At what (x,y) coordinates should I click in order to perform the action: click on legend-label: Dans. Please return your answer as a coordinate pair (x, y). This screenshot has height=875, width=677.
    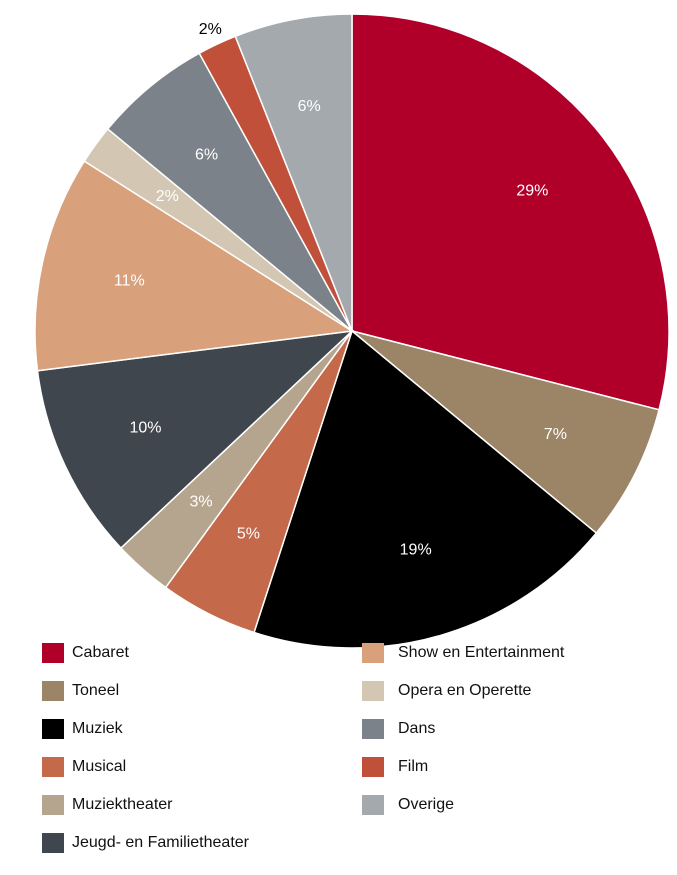
    Looking at the image, I should click on (416, 728).